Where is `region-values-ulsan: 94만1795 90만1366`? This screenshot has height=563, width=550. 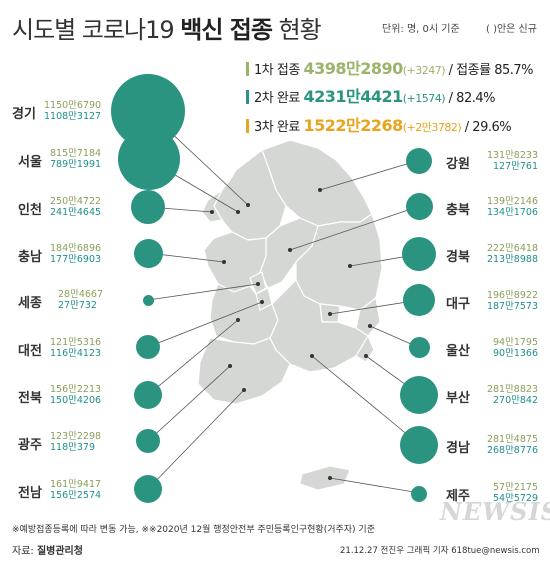
region-values-ulsan: 94만1795 90만1366 is located at coordinates (507, 348).